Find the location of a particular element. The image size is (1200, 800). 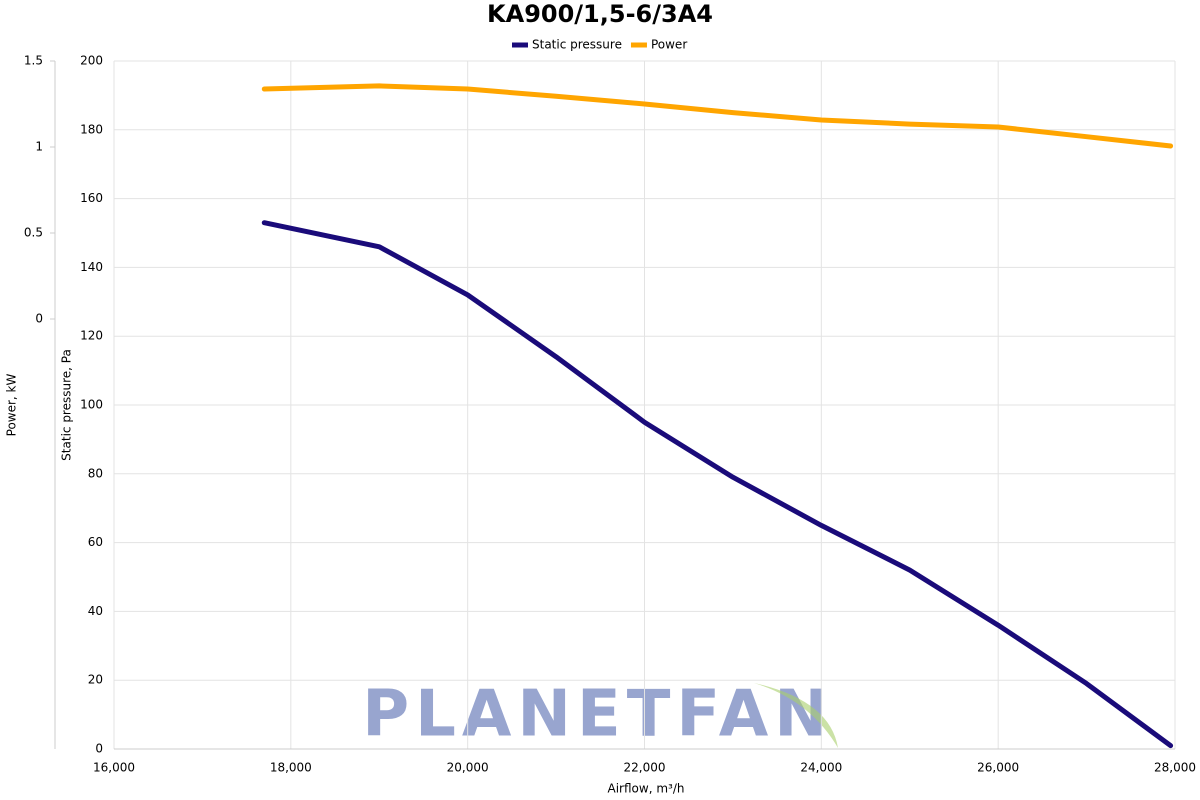

x-tick-label: 16,000 is located at coordinates (114, 768).